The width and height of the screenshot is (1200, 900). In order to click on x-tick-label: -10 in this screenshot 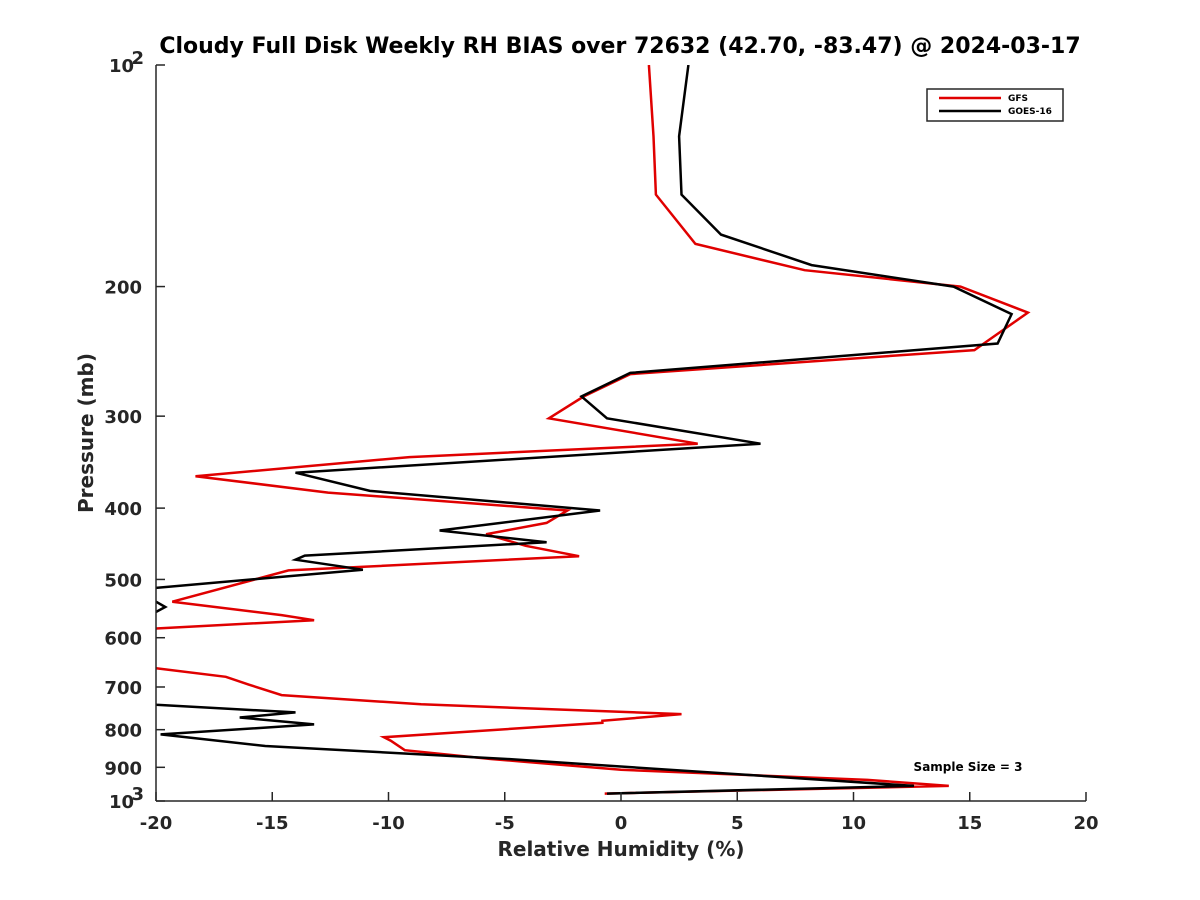, I will do `click(388, 823)`.